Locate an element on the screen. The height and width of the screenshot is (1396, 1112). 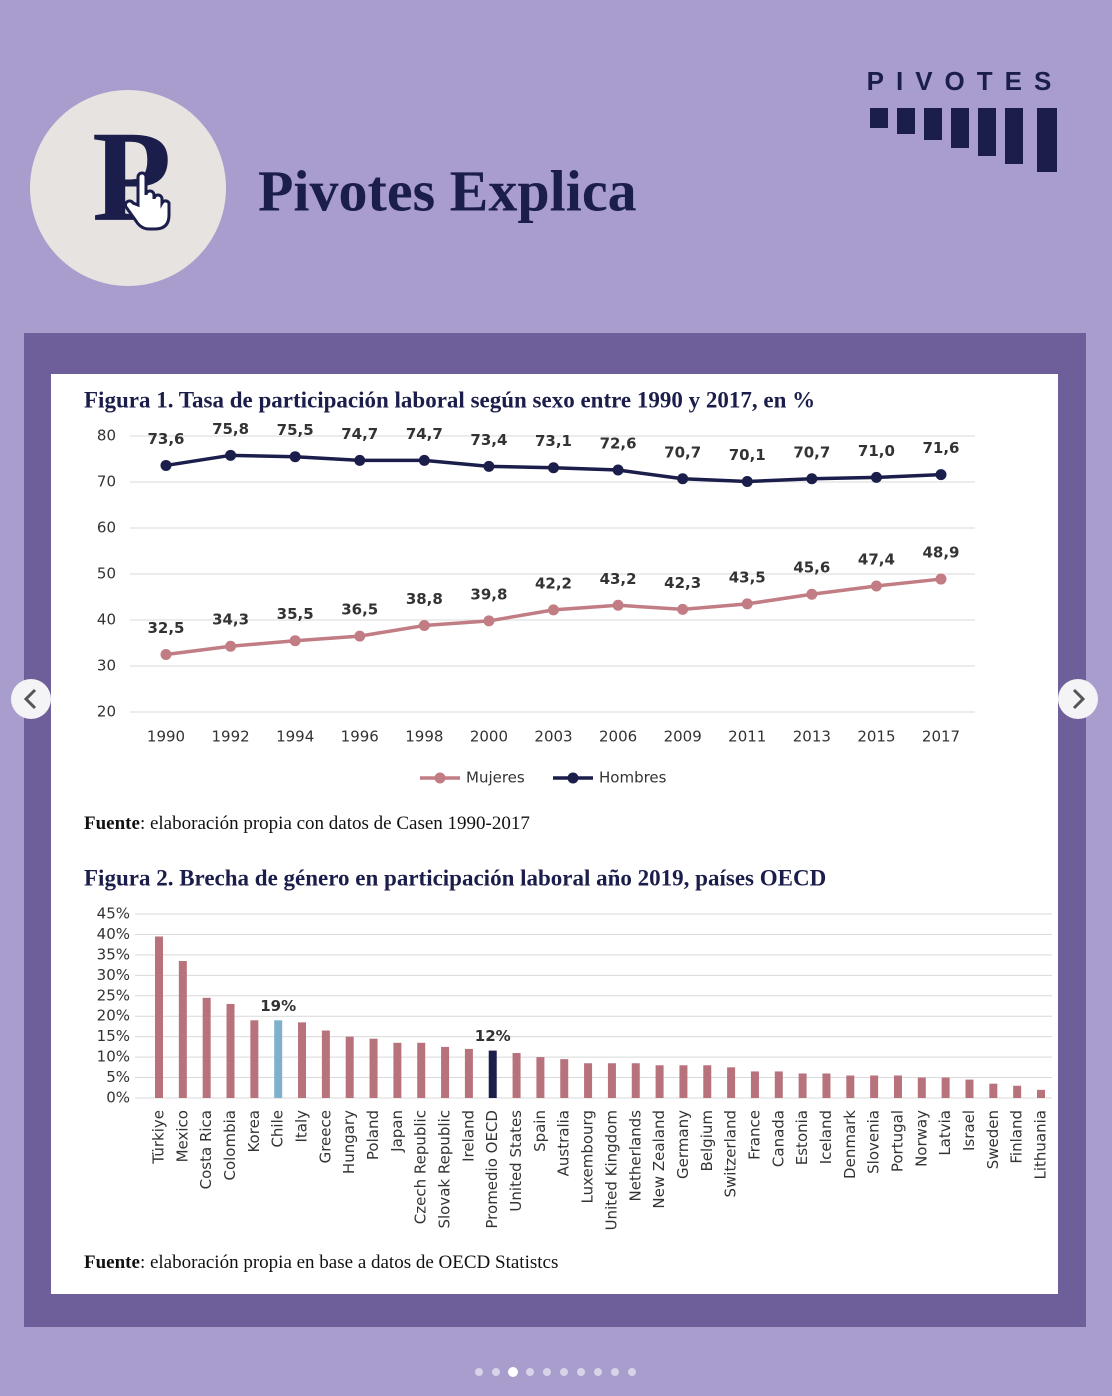
x-tick-label: Colombia is located at coordinates (230, 1145).